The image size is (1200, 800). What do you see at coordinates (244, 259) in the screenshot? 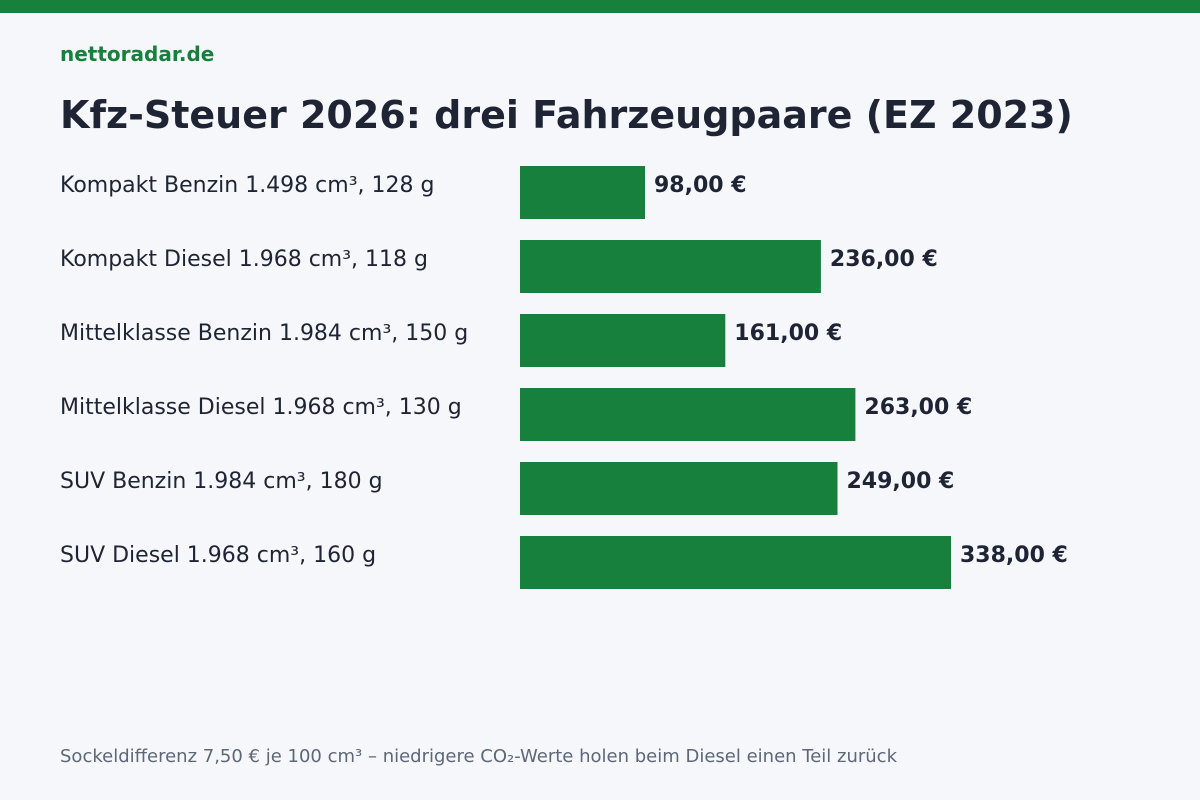
I see `category-label: Kompakt Diesel 1.968 cm³, 118 g` at bounding box center [244, 259].